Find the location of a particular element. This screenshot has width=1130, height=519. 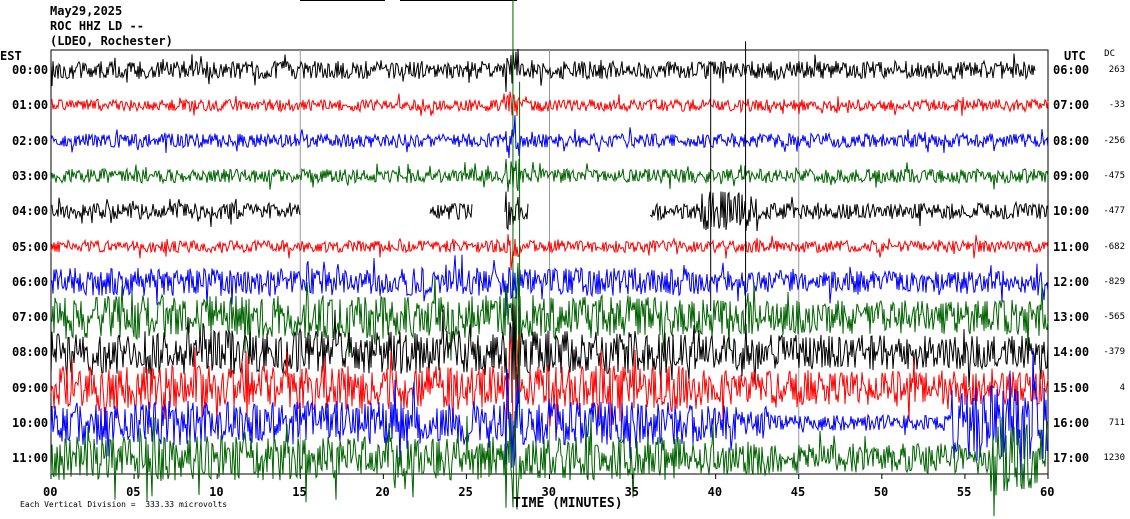

est-hour-label: 02:00 is located at coordinates (30, 140).